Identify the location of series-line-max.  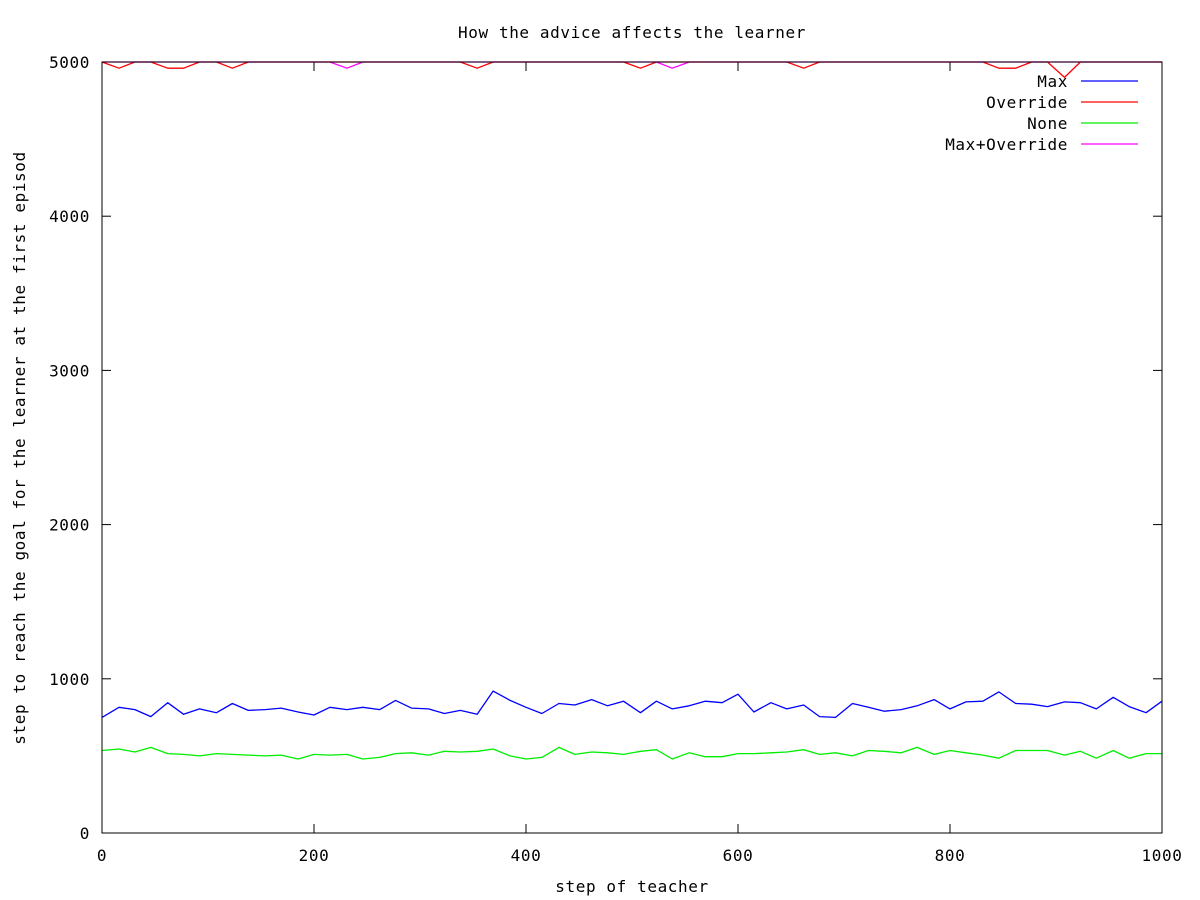
(632, 704).